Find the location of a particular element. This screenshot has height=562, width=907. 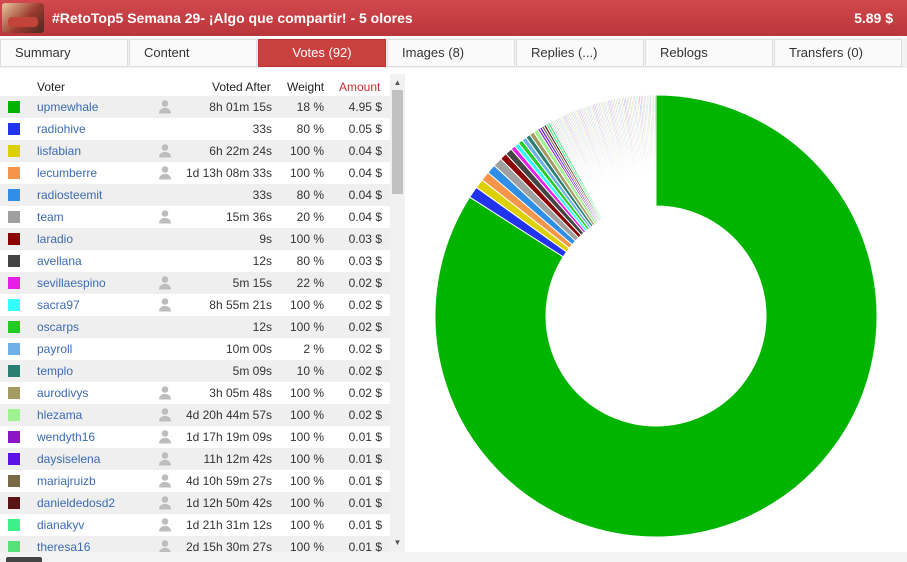

voter-link: dianakyv is located at coordinates (61, 525).